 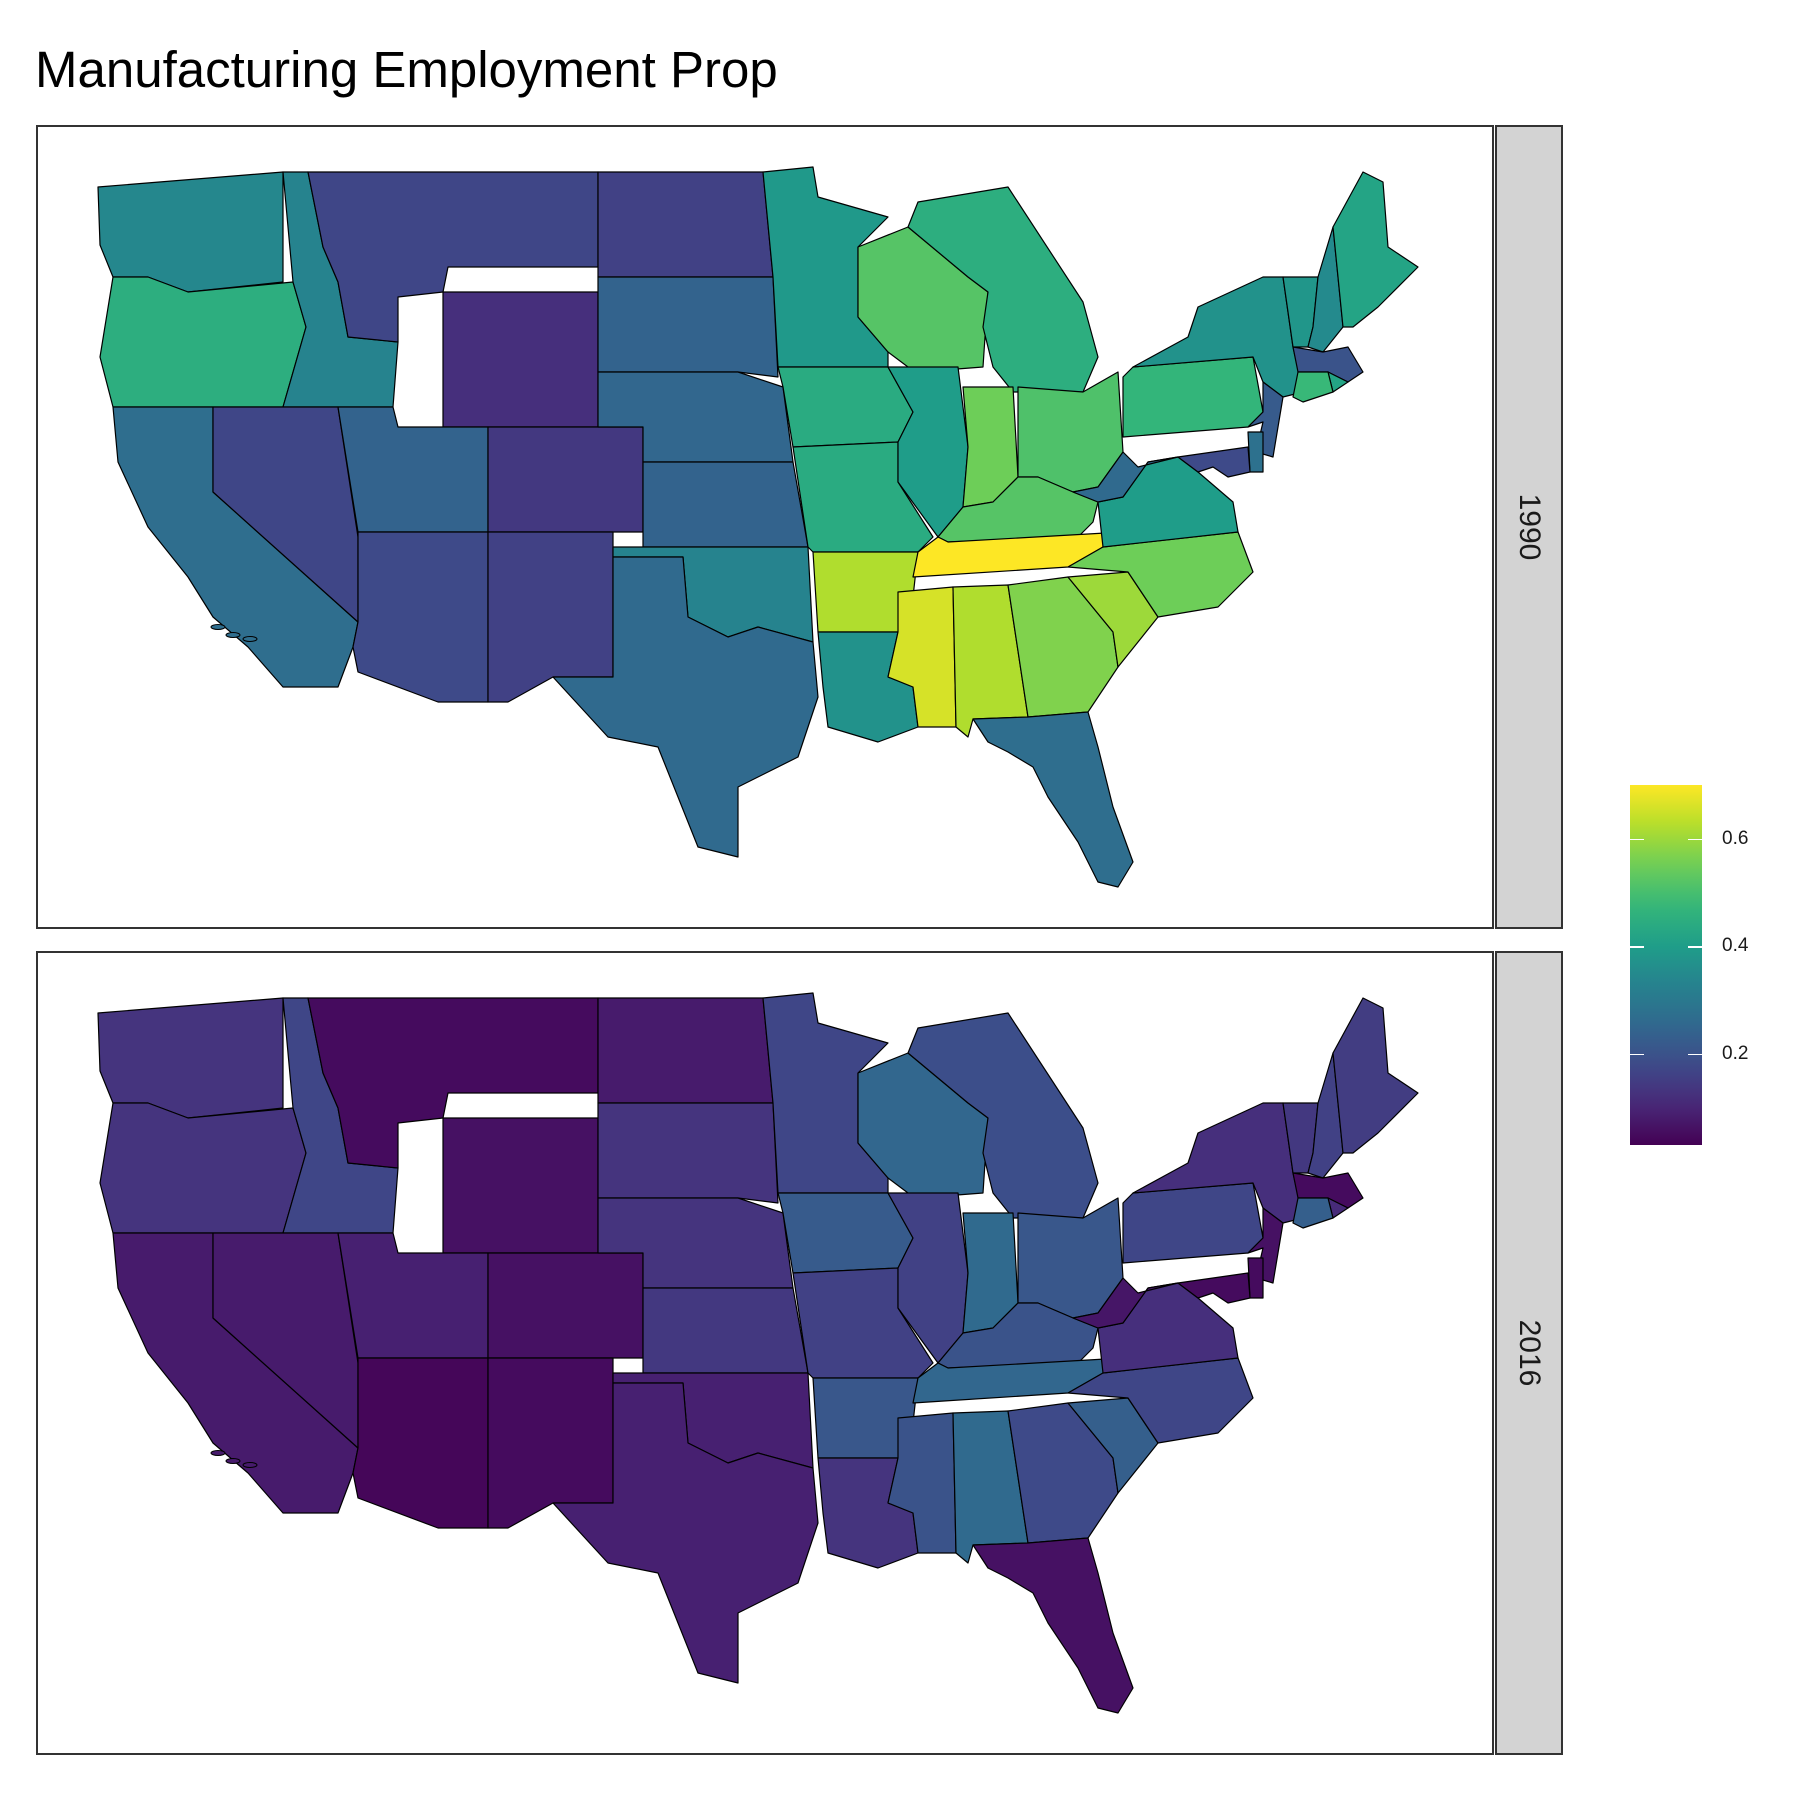 I want to click on state-ks-2016, so click(x=725, y=1330).